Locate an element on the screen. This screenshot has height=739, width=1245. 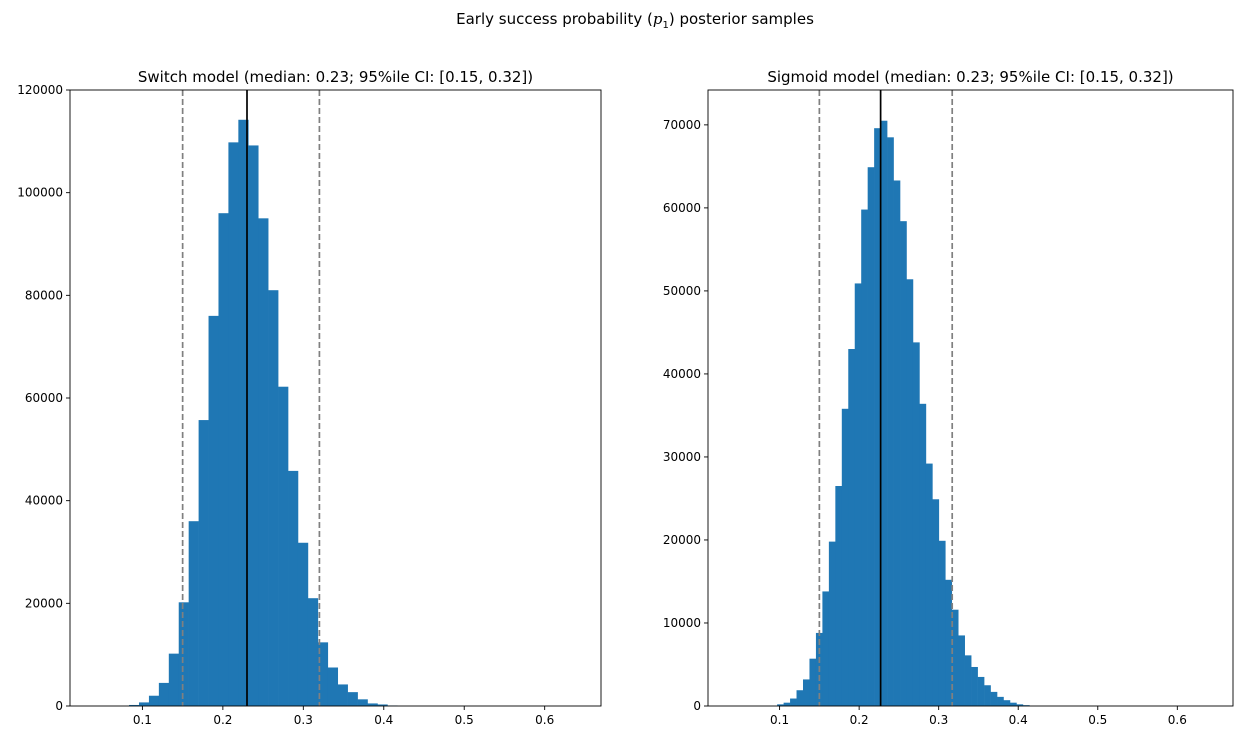
switch-y-tick-label: 0 is located at coordinates (59, 706).